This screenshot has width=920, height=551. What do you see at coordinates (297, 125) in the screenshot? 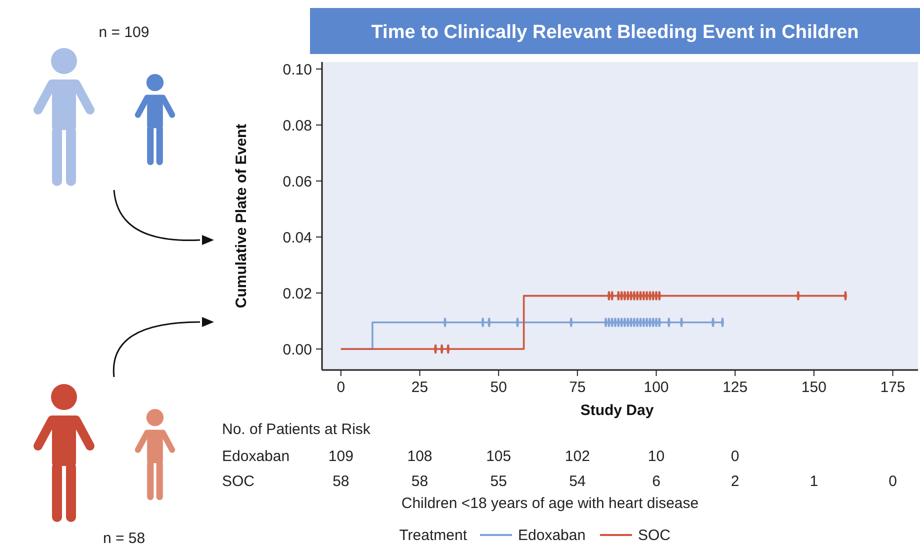
I see `y-tick-label: 0.08` at bounding box center [297, 125].